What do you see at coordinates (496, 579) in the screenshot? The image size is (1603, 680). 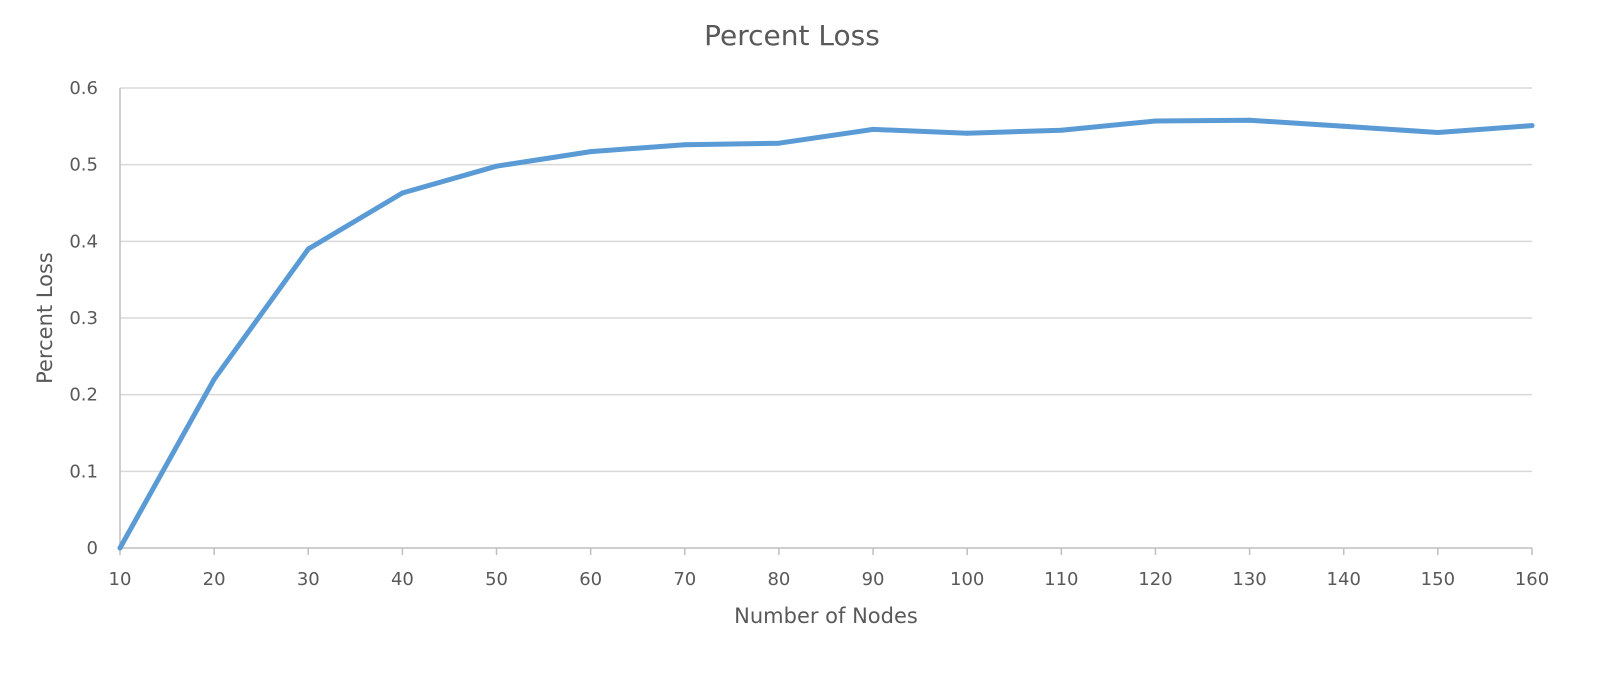 I see `x-tick-label: 50` at bounding box center [496, 579].